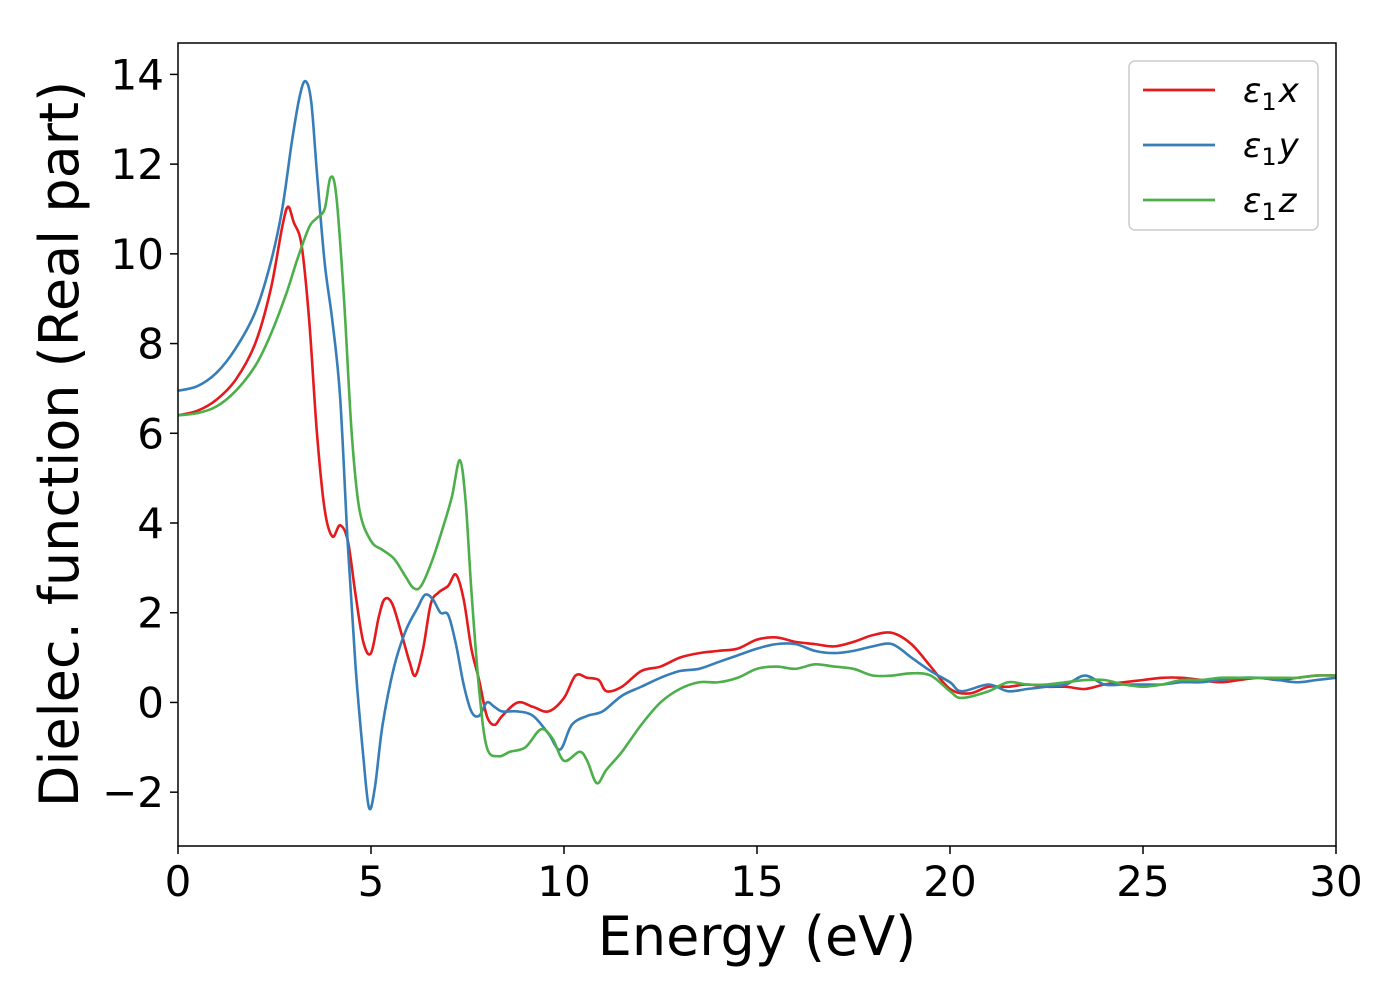  I want to click on x-tick-label: 20, so click(949, 881).